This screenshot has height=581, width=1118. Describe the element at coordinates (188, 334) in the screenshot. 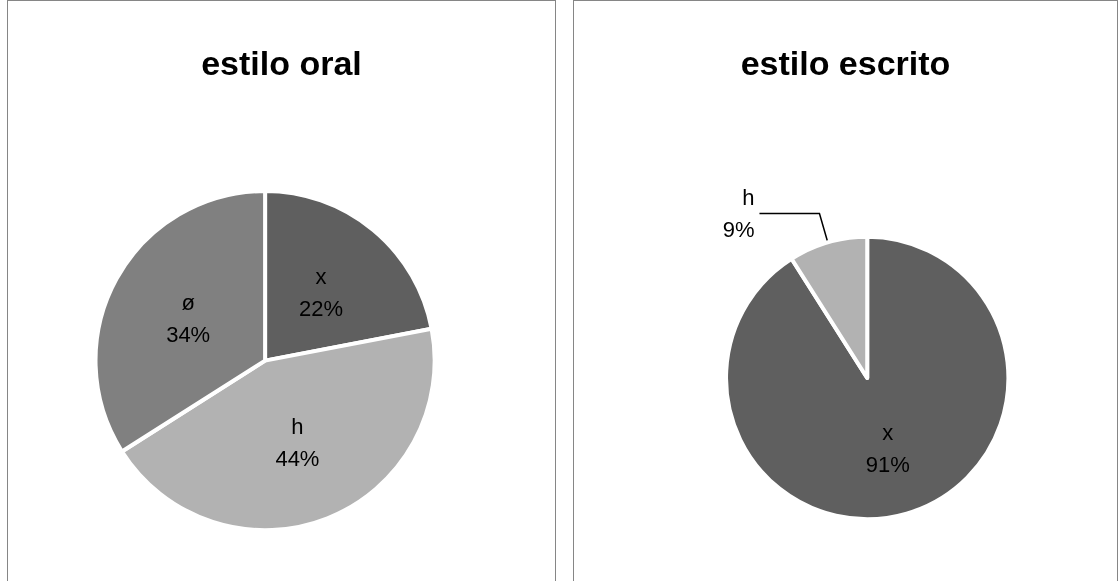

I see `data-label: 34%` at that location.